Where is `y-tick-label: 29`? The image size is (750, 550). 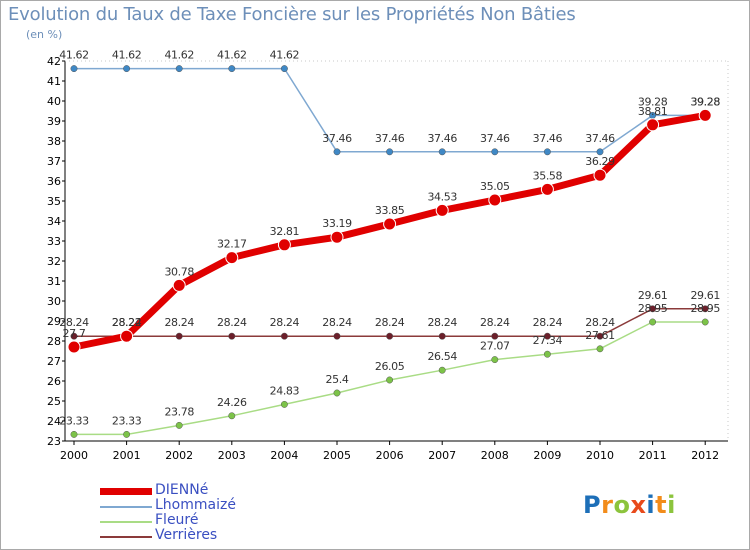
y-tick-label: 29 is located at coordinates (54, 321).